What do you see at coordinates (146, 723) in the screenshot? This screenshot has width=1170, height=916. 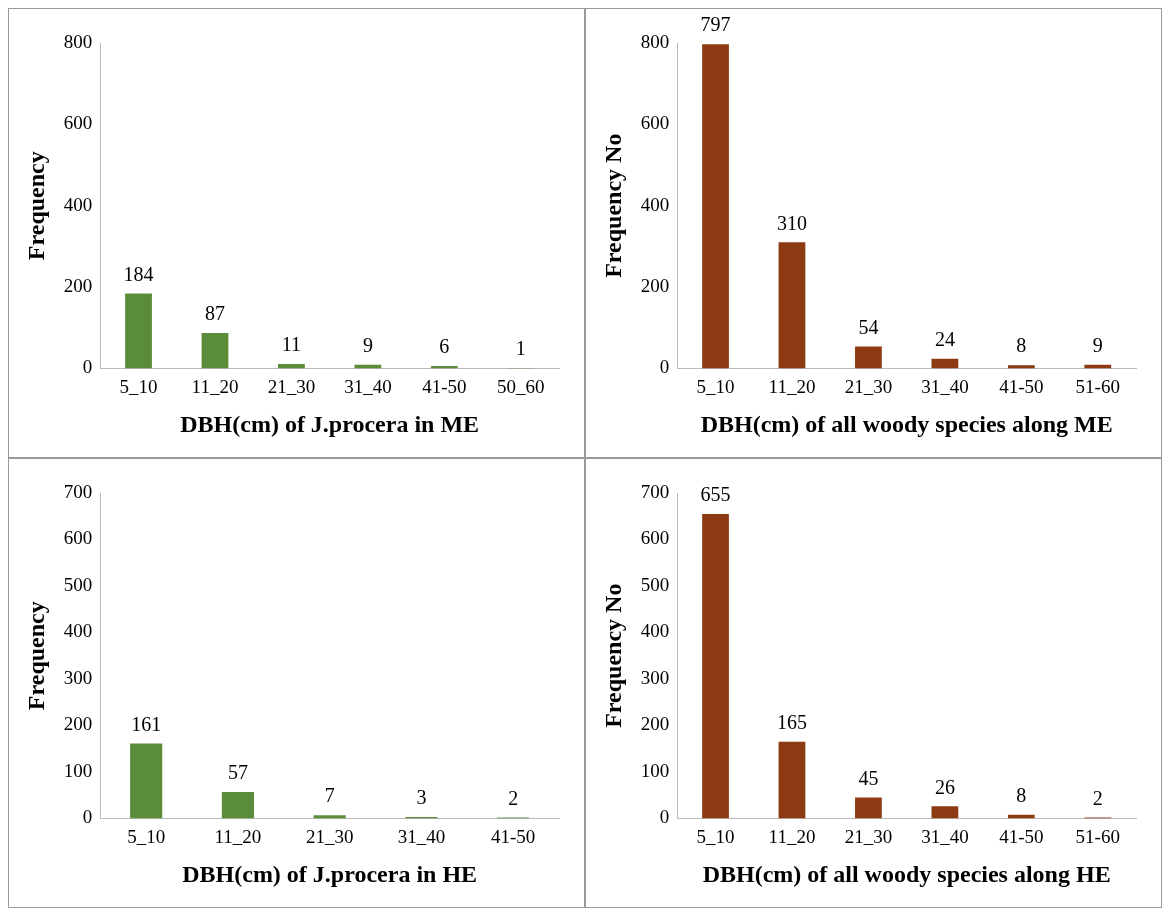 I see `data-label: 161` at bounding box center [146, 723].